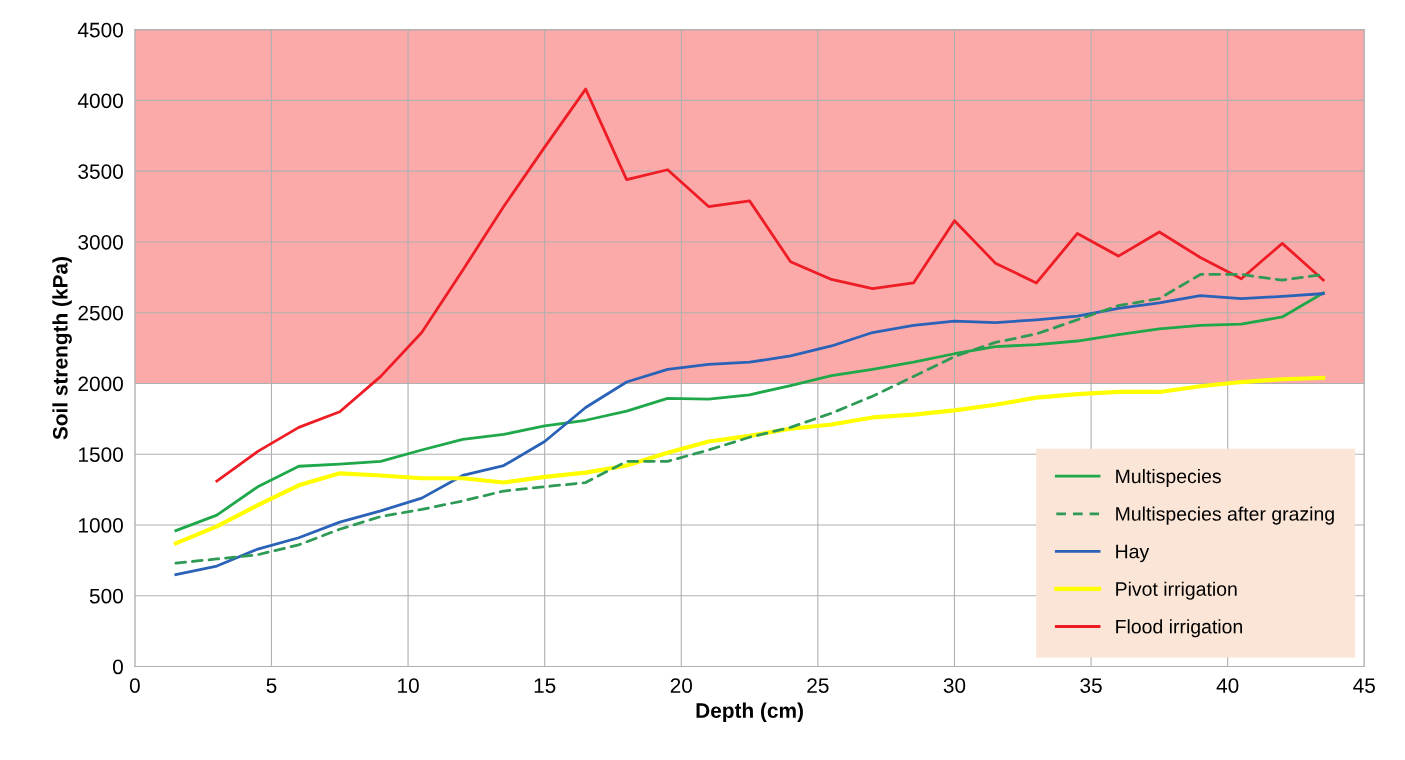 Image resolution: width=1405 pixels, height=760 pixels. What do you see at coordinates (1091, 685) in the screenshot?
I see `x-tick-label: 35` at bounding box center [1091, 685].